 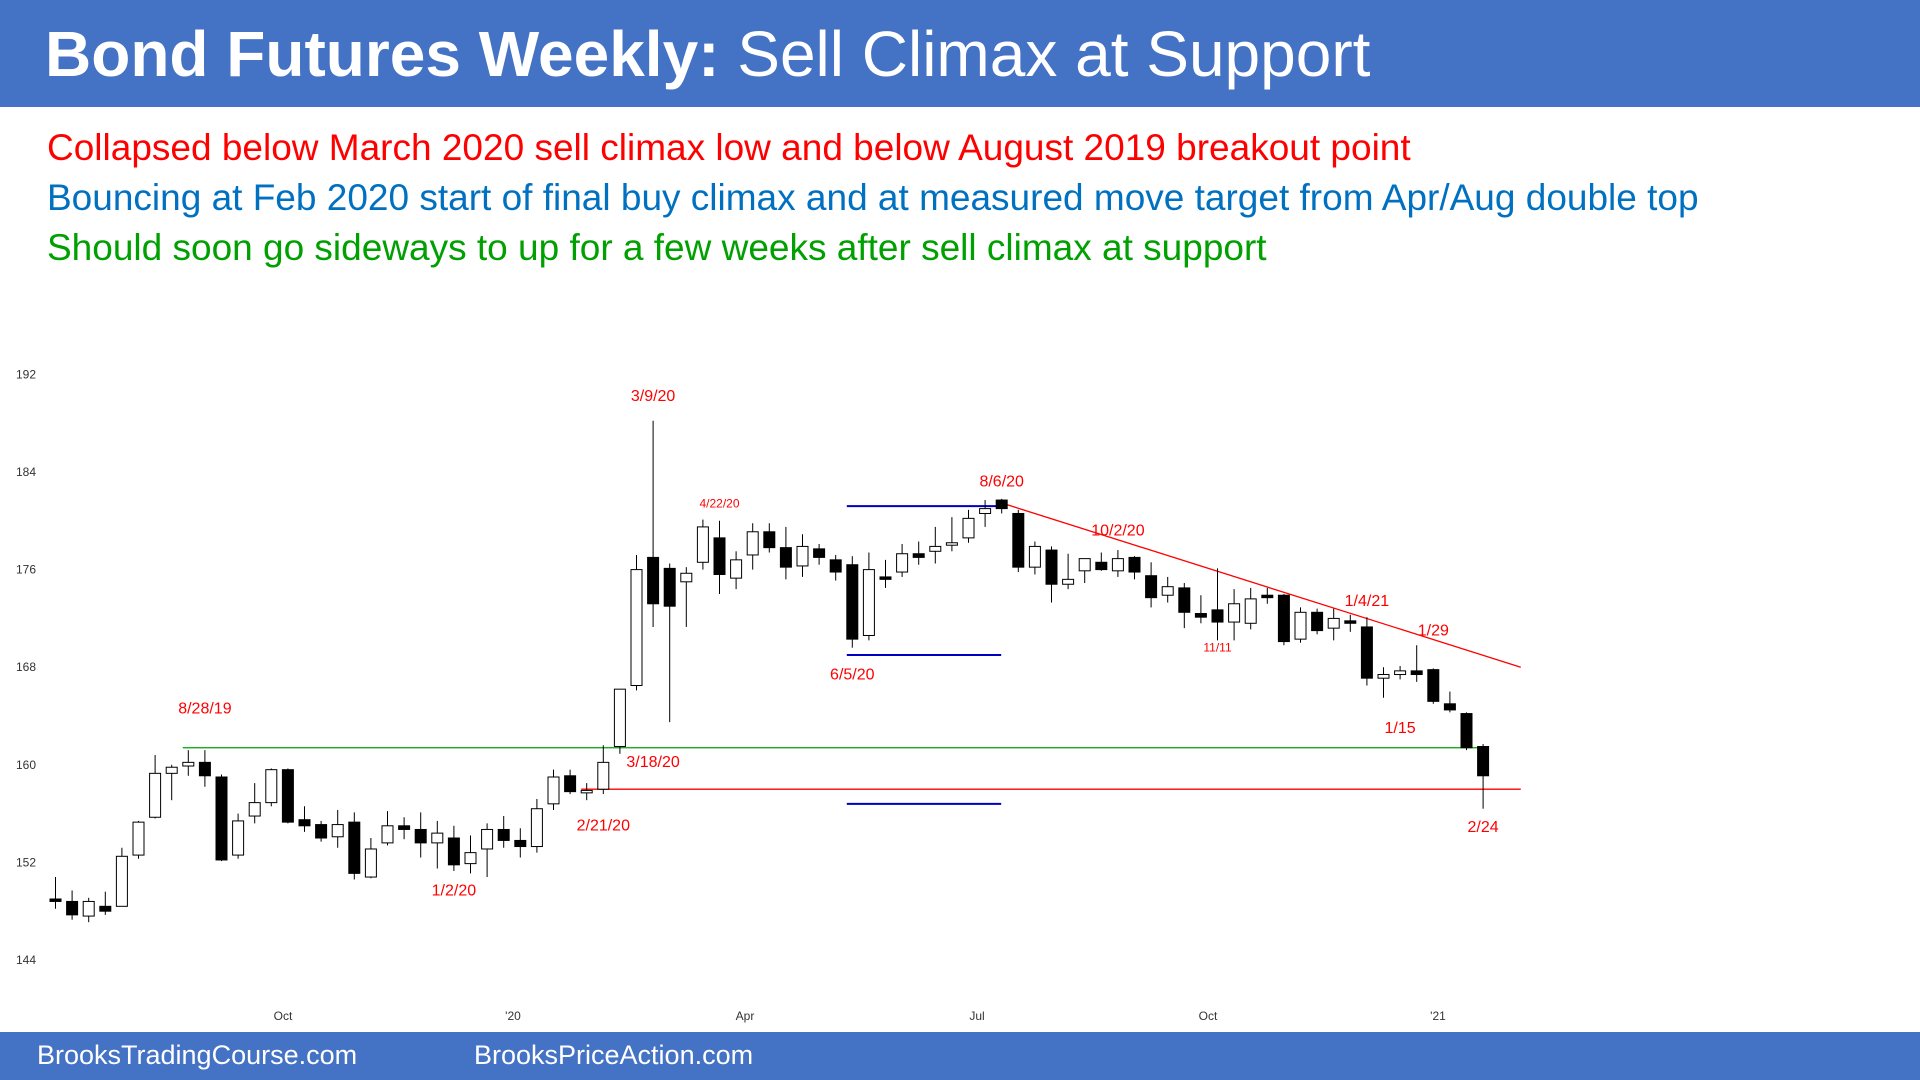 I want to click on y-tick-label: 184, so click(x=26, y=472).